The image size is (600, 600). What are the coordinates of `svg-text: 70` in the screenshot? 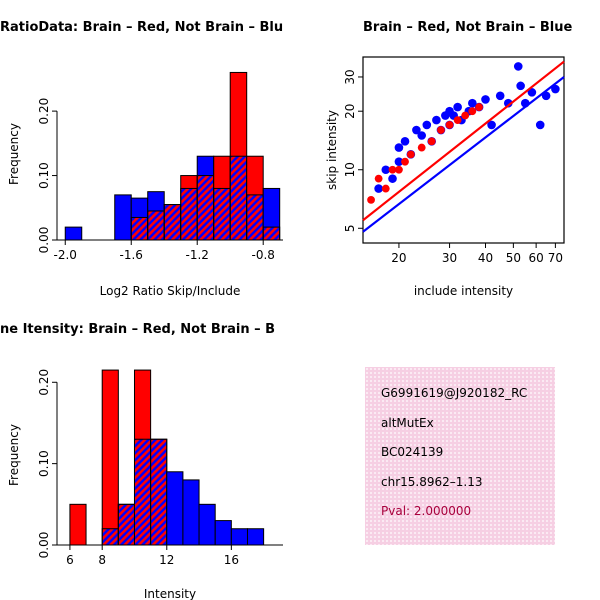 It's located at (555, 258).